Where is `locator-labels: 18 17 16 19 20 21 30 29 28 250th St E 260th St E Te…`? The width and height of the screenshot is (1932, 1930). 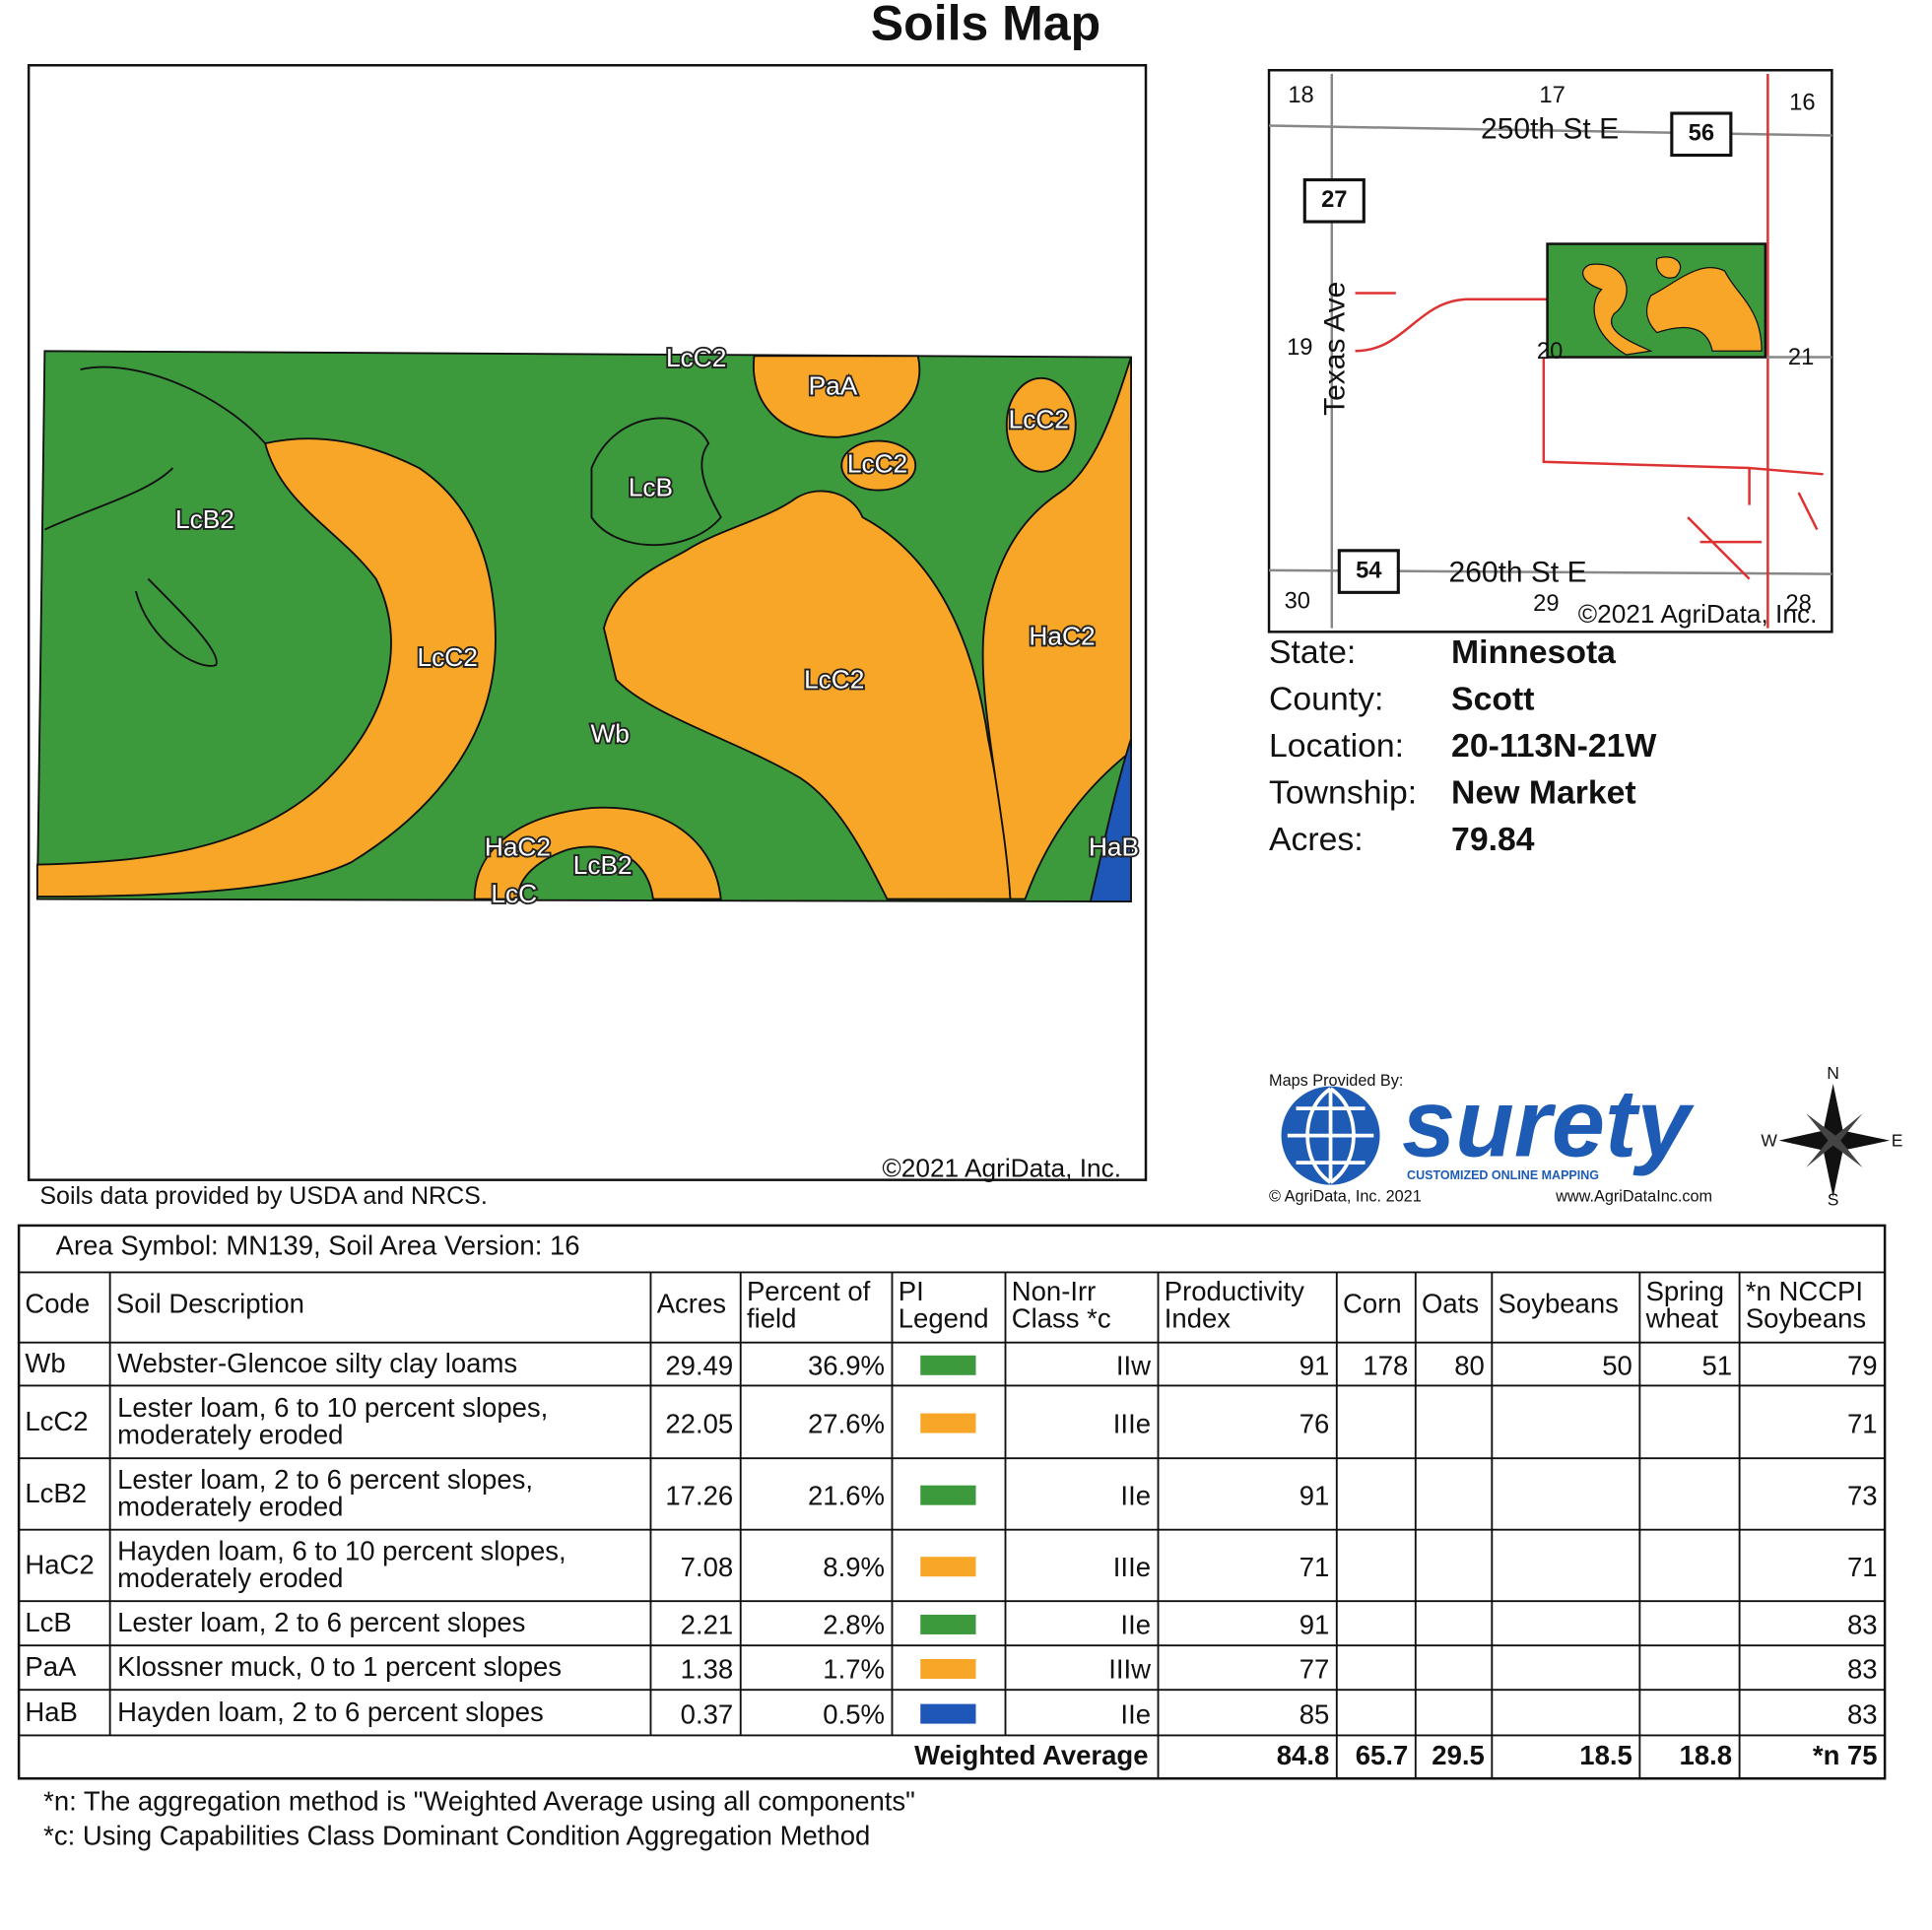
locator-labels: 18 17 16 19 20 21 30 29 28 250th St E 260th St E Te… is located at coordinates (1550, 349).